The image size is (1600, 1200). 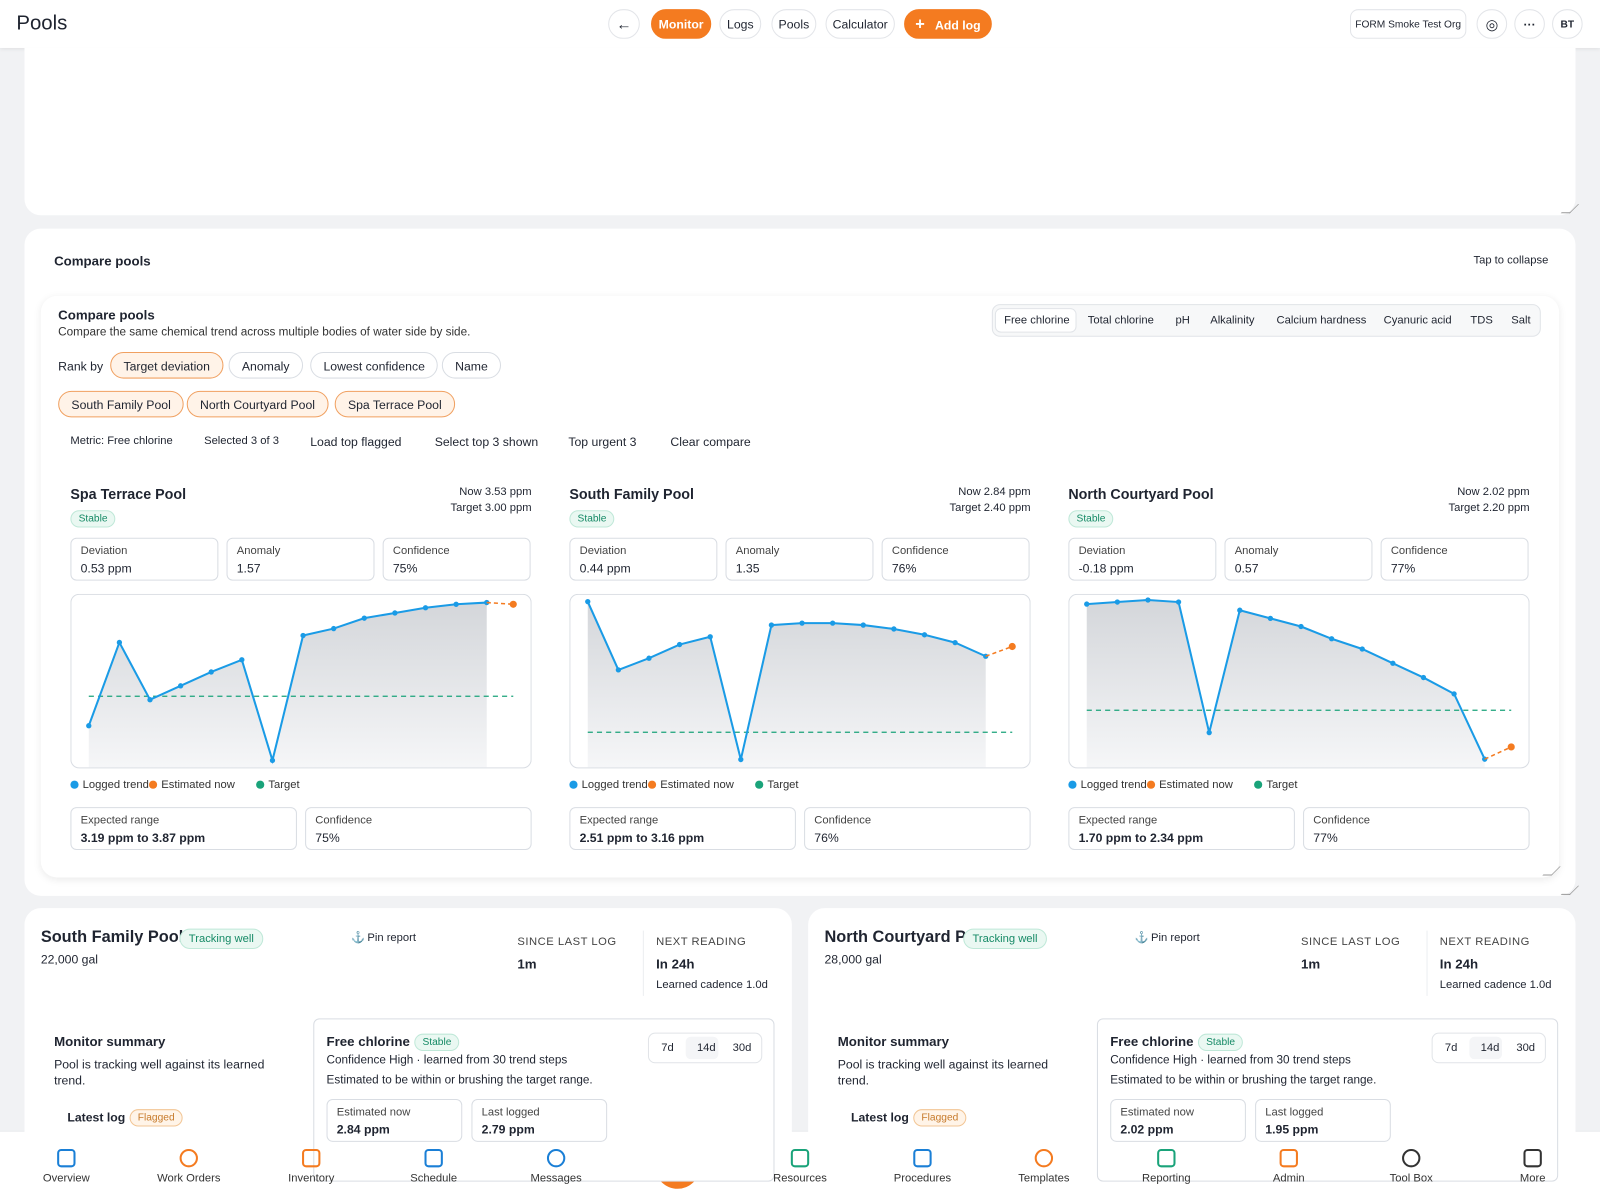 I want to click on target-value: Target 3.00 ppm, so click(x=491, y=508).